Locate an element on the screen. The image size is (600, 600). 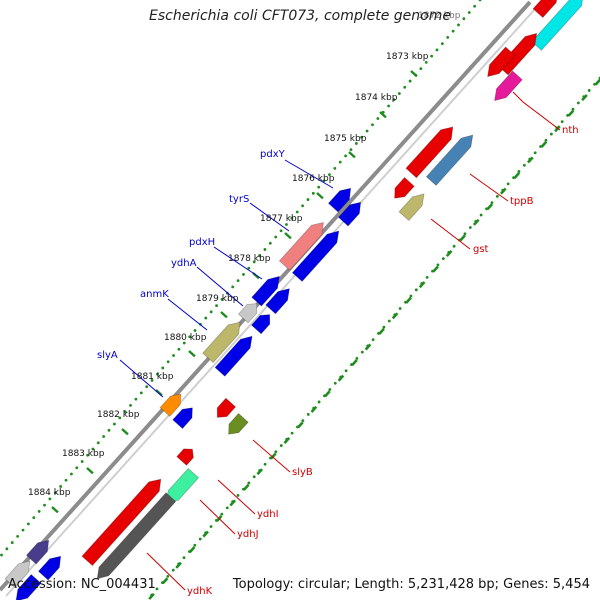
gene-label-ydhK: ydhK is located at coordinates (200, 591).